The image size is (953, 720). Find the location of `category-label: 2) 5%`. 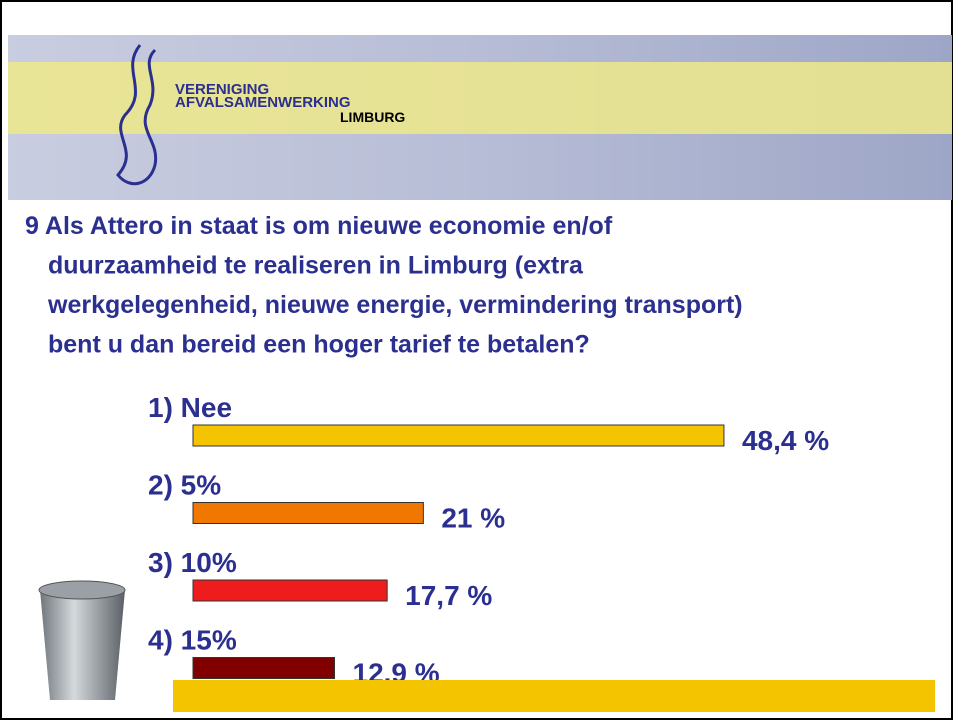

category-label: 2) 5% is located at coordinates (184, 485).